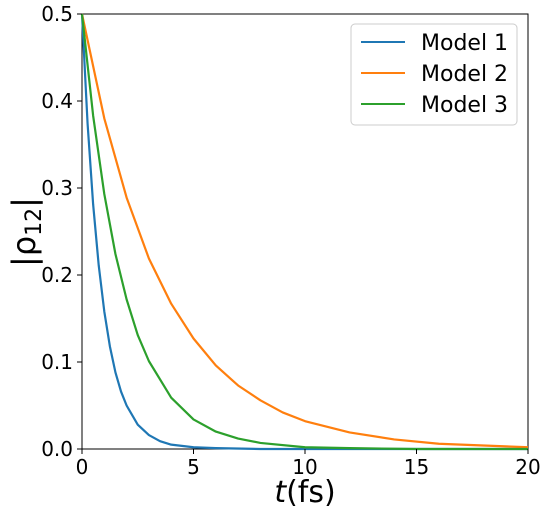 The width and height of the screenshot is (548, 515). What do you see at coordinates (82, 467) in the screenshot?
I see `x-tick-label: 0` at bounding box center [82, 467].